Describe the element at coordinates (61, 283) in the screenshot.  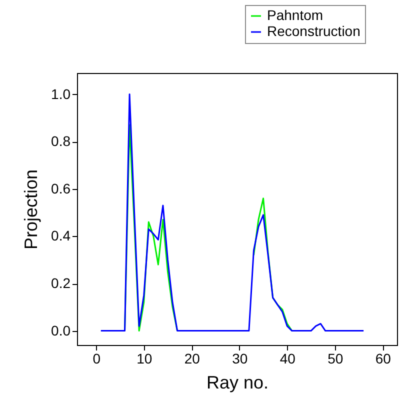
I see `y-tick-label: 0.2` at that location.